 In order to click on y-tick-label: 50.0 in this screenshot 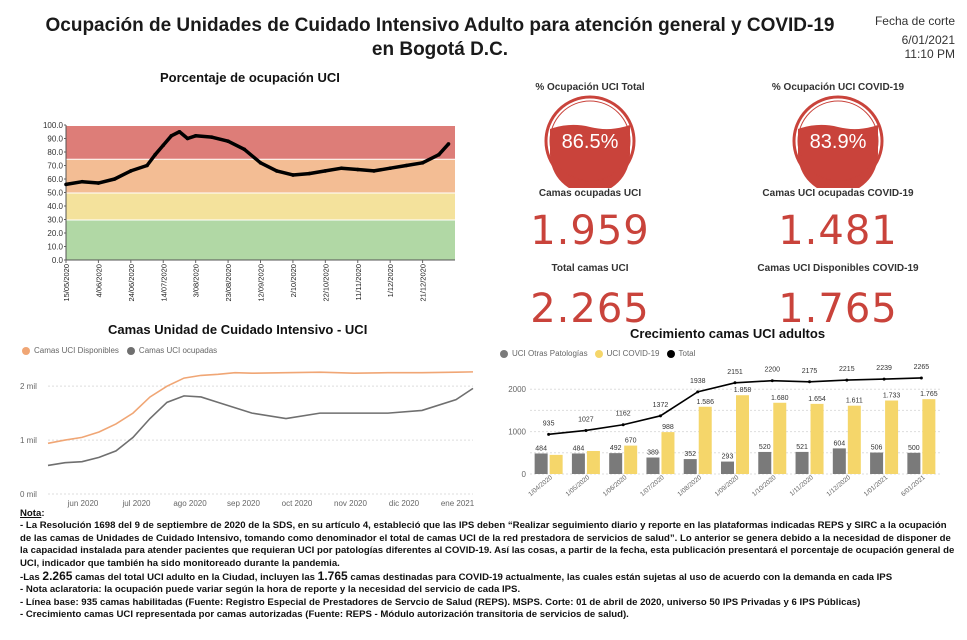, I will do `click(55, 193)`.